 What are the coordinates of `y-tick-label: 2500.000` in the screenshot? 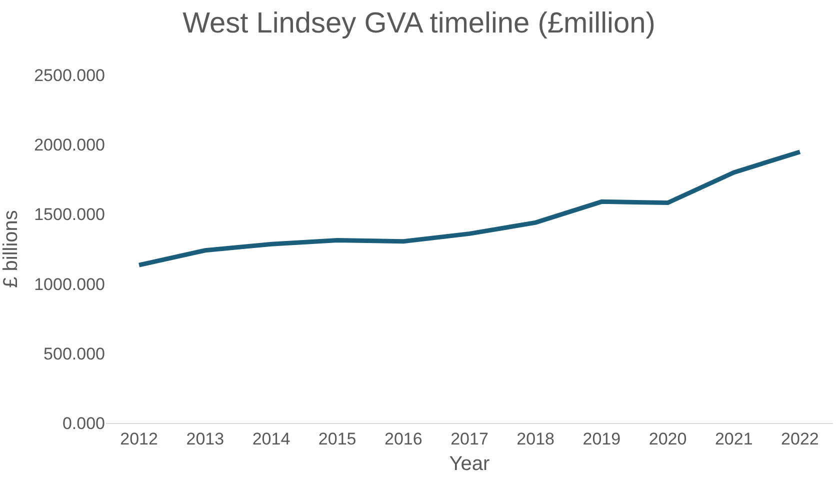 It's located at (69, 75).